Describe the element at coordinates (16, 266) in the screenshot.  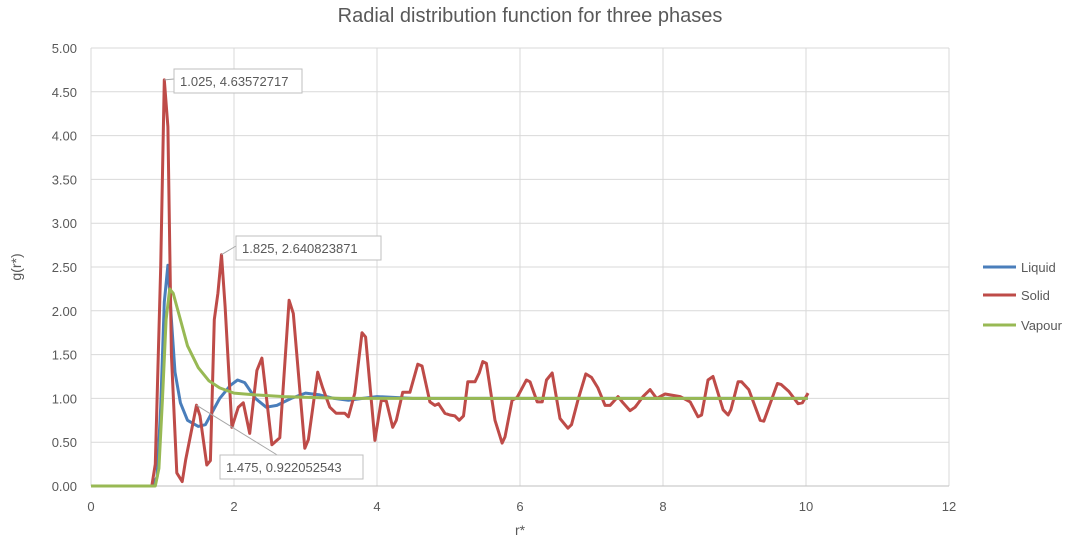
I see `y-axis-label: g(r*)` at that location.